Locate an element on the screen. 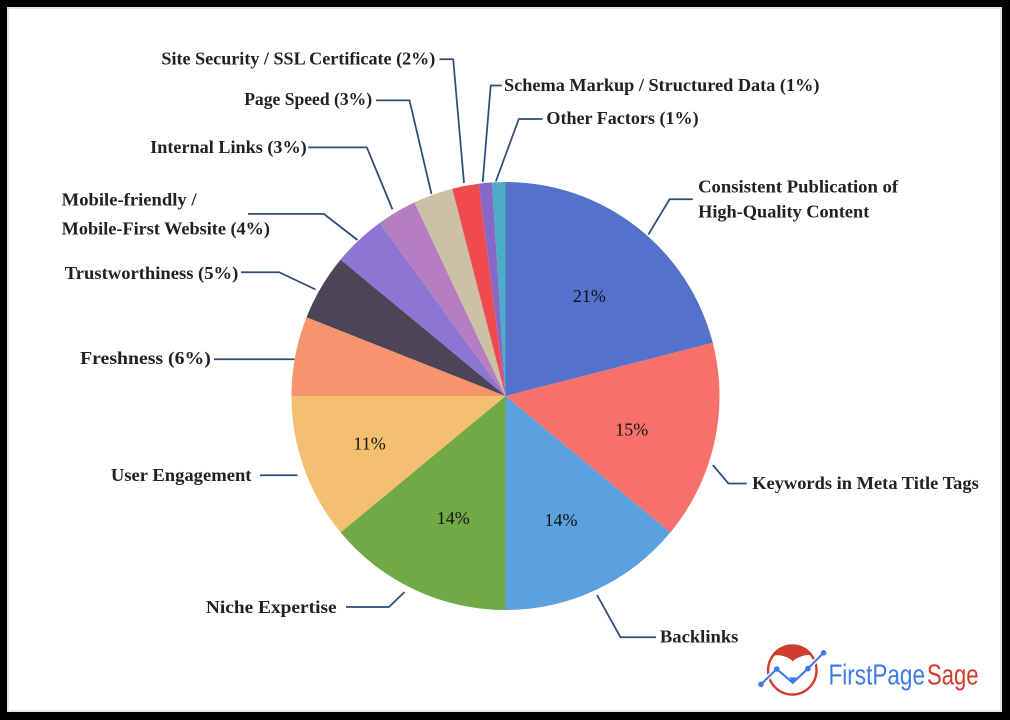 Image resolution: width=1010 pixels, height=720 pixels. svg-text: 15% is located at coordinates (631, 429).